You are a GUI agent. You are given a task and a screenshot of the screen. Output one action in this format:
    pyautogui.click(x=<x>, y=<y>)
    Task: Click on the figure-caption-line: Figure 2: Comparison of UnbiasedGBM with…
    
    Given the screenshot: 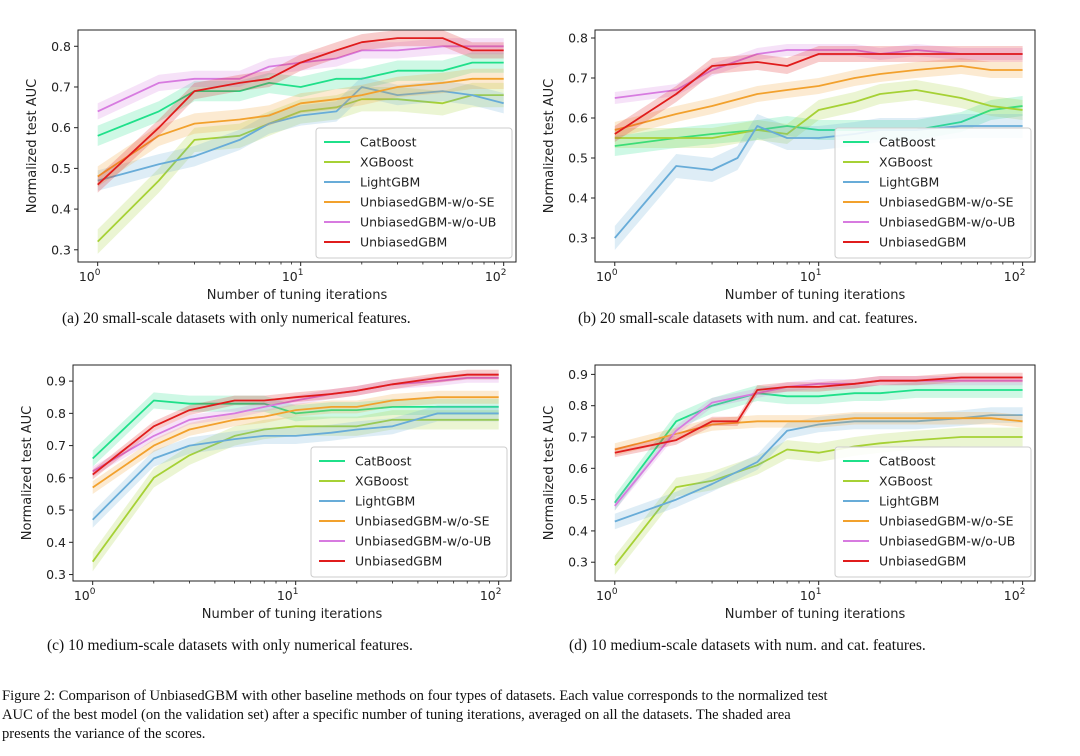 What is the action you would take?
    pyautogui.click(x=415, y=696)
    